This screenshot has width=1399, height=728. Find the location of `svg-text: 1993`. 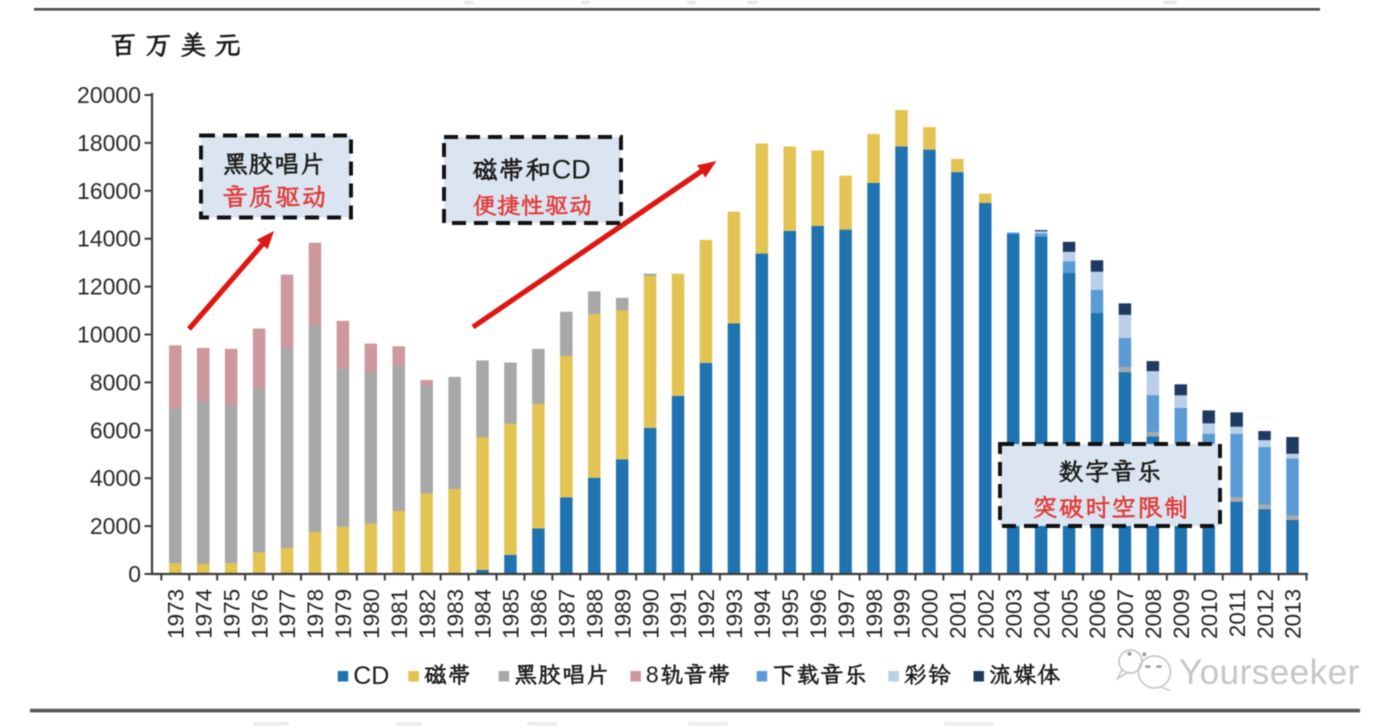

svg-text: 1993 is located at coordinates (734, 614).